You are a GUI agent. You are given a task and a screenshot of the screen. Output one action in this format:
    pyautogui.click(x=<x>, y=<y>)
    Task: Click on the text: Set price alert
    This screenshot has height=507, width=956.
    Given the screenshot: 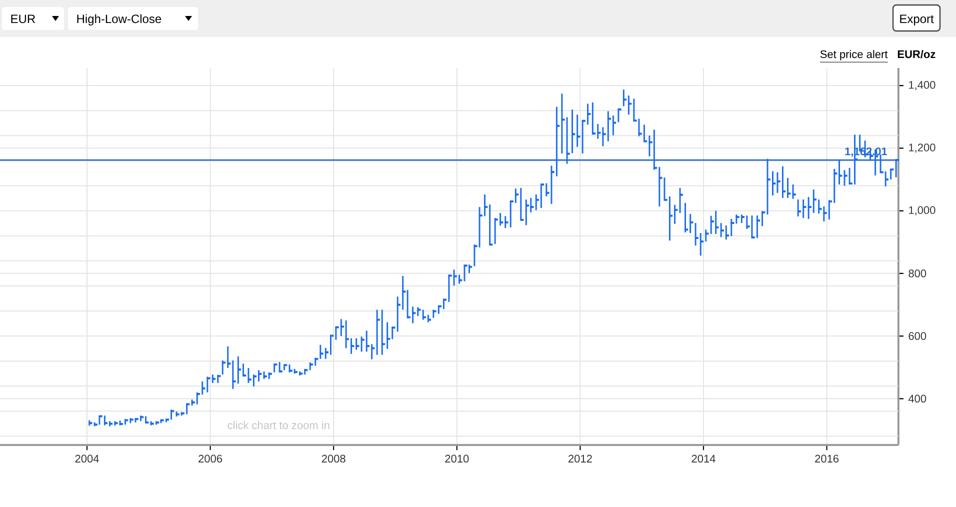 What is the action you would take?
    pyautogui.click(x=854, y=55)
    